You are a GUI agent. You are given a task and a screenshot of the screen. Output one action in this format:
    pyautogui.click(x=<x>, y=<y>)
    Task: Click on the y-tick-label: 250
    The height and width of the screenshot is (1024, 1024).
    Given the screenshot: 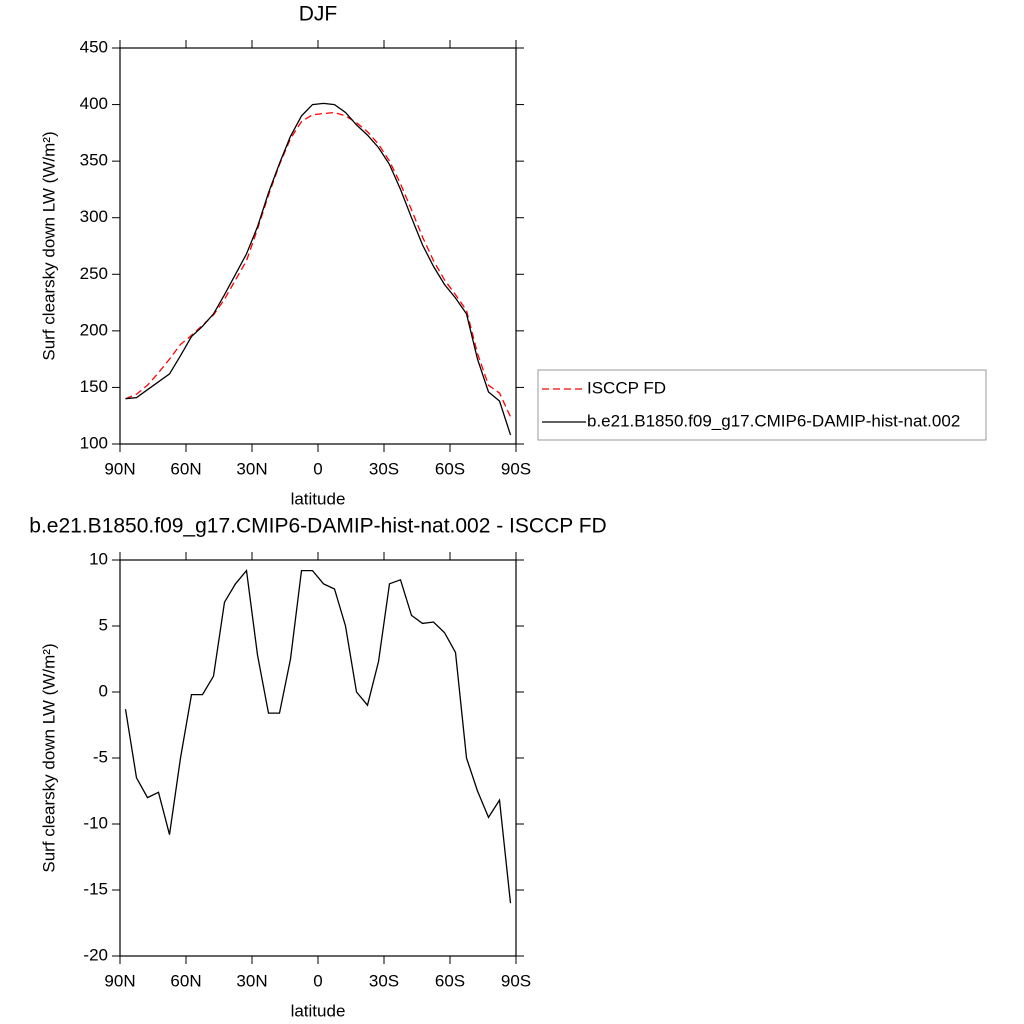 What is the action you would take?
    pyautogui.click(x=94, y=273)
    